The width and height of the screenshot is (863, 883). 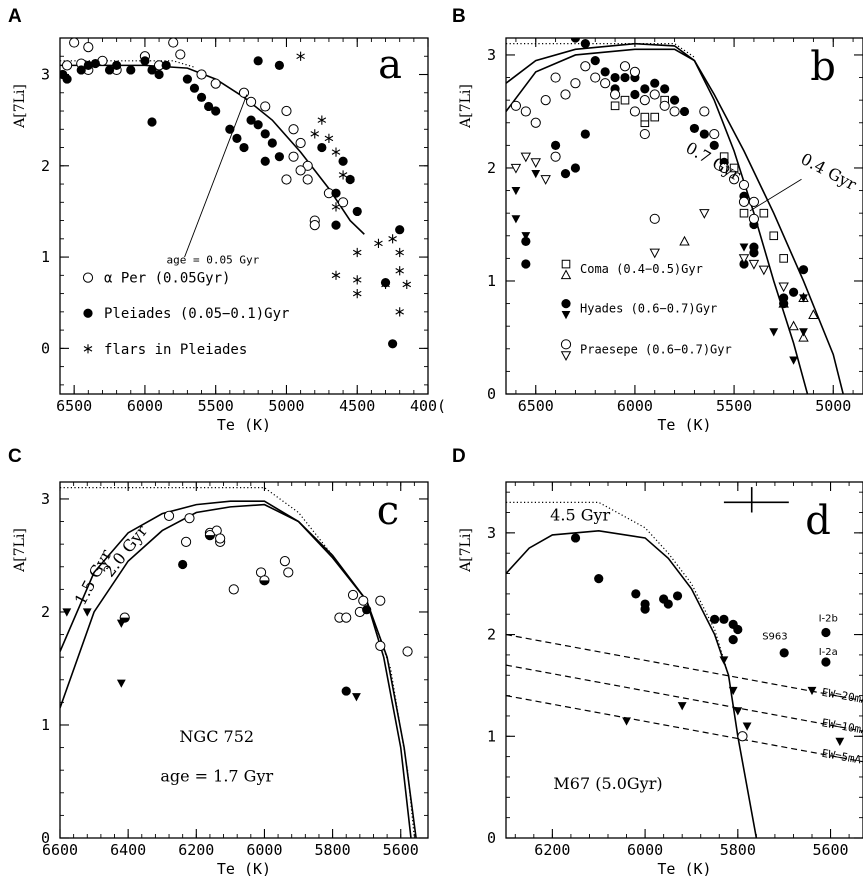 I want to click on x-tick-label: 5000, so click(x=833, y=406).